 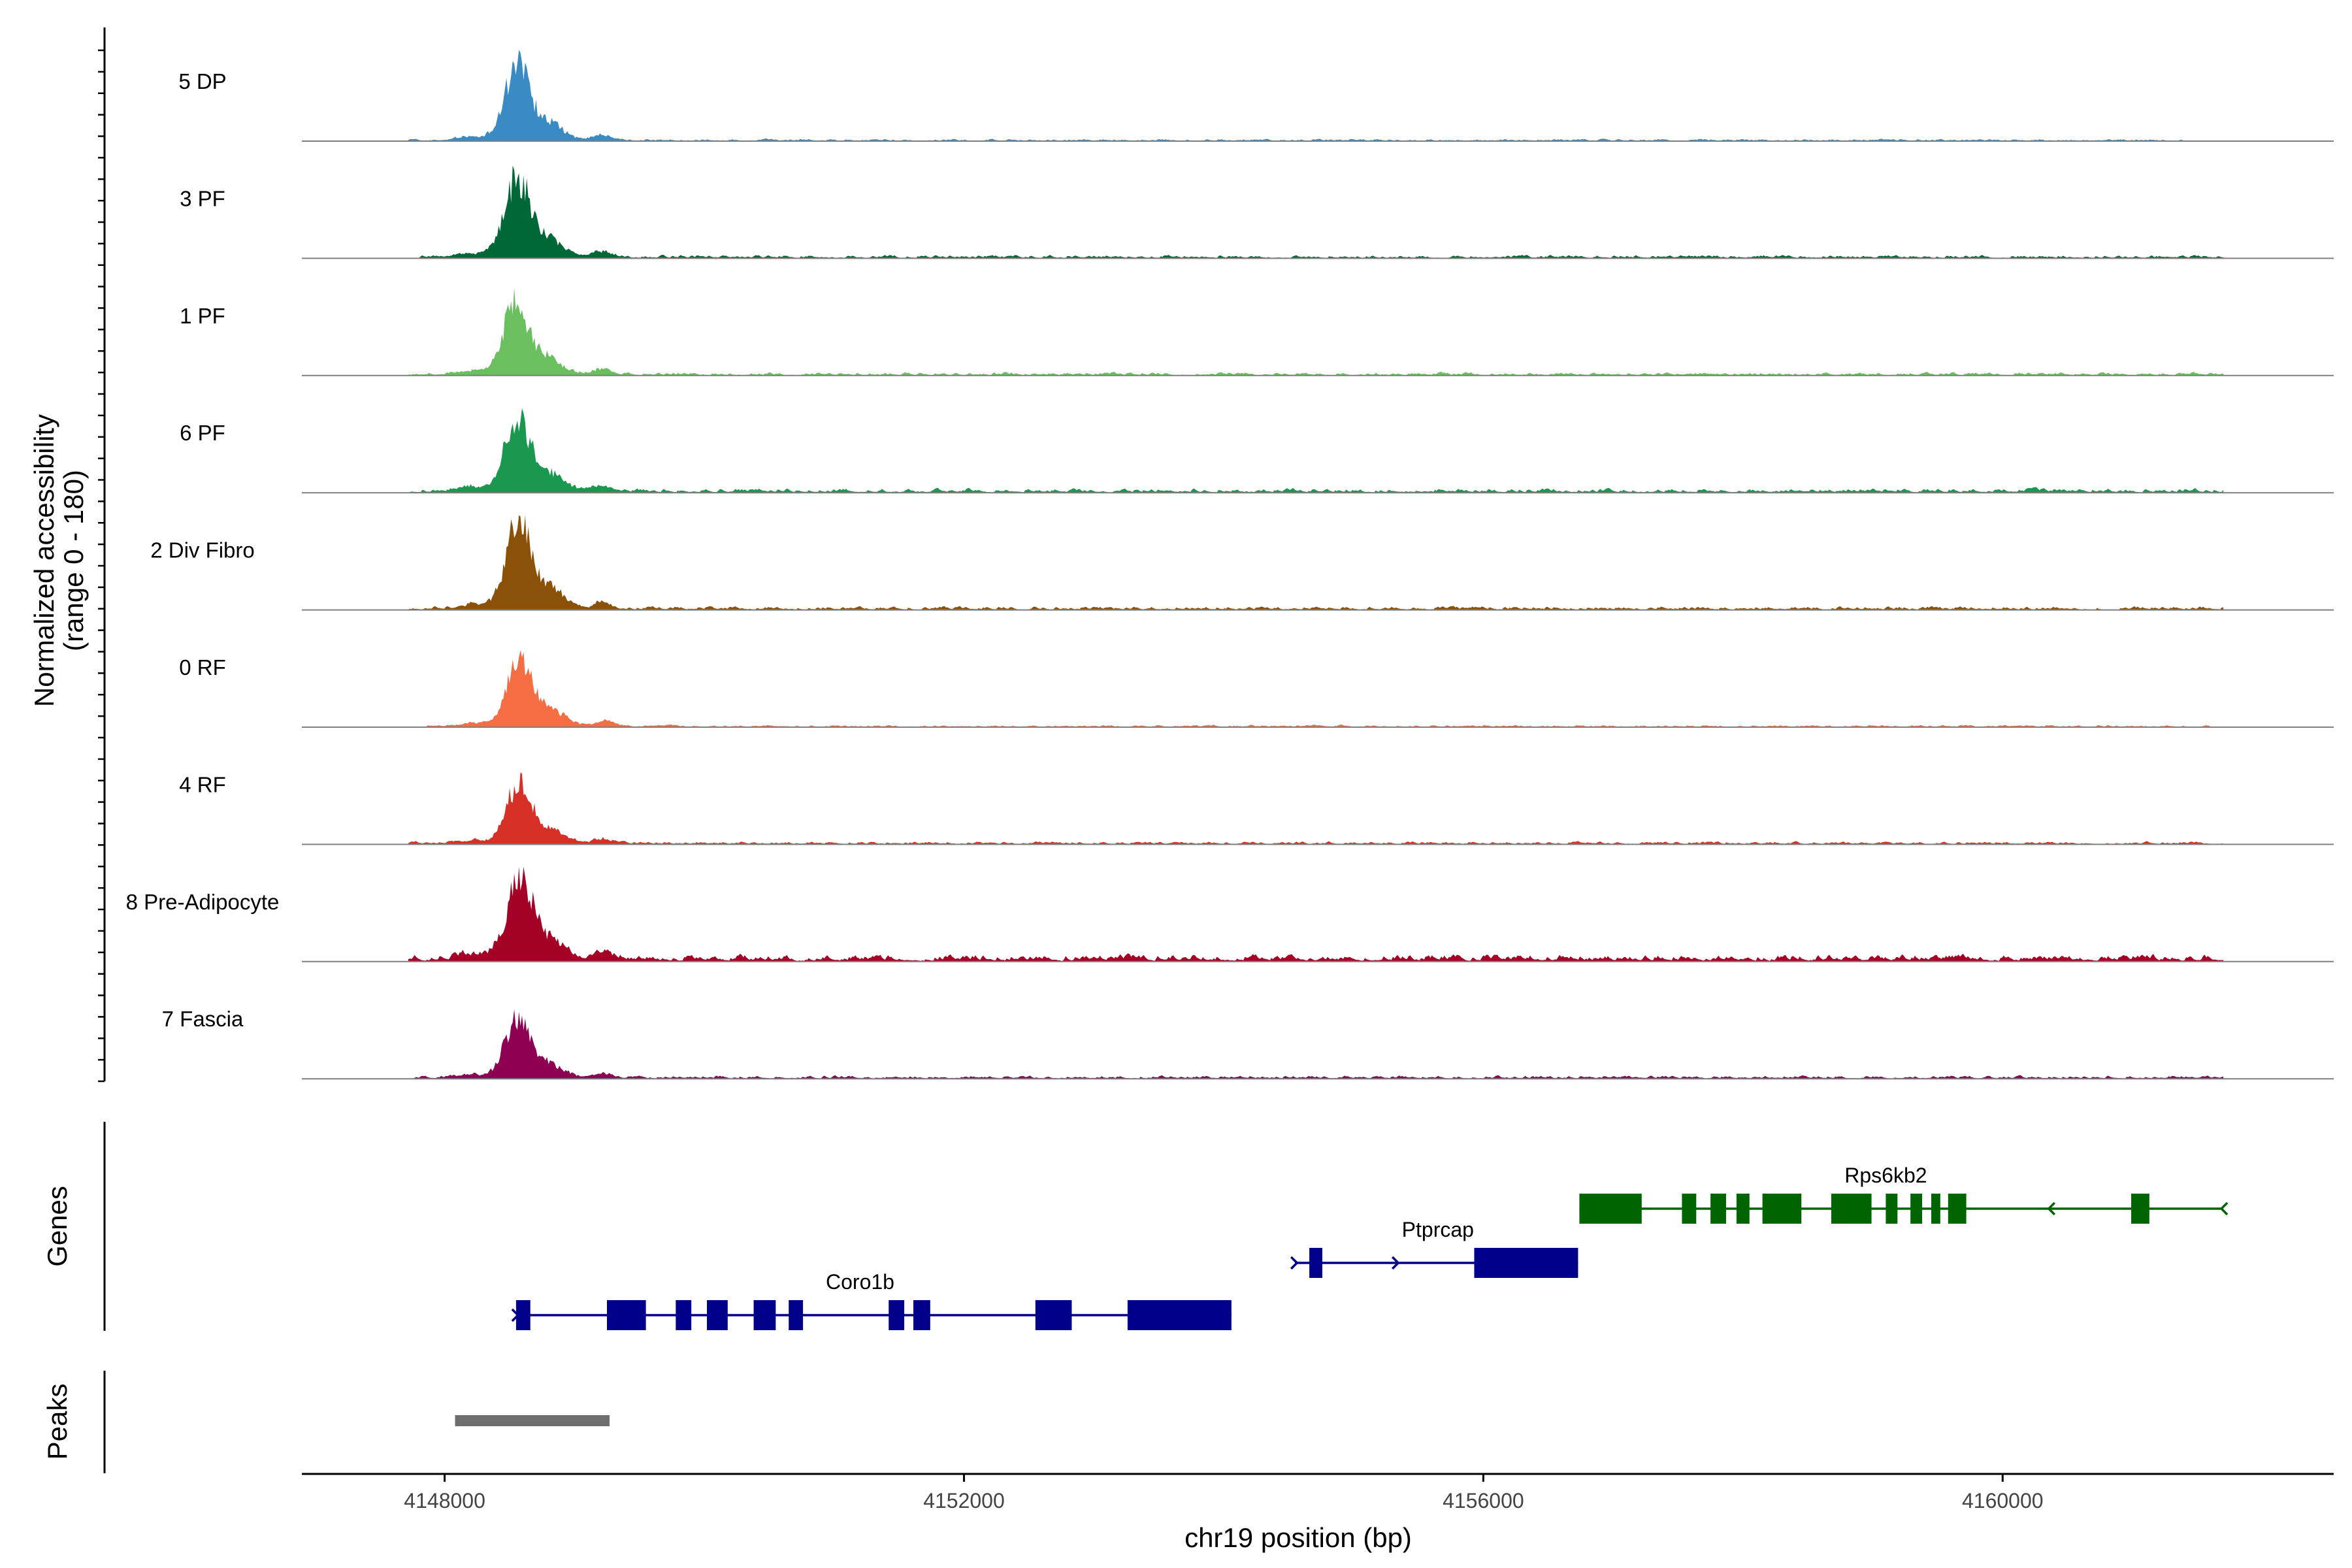 I want to click on peaks-track-title: Peaks, so click(x=57, y=1422).